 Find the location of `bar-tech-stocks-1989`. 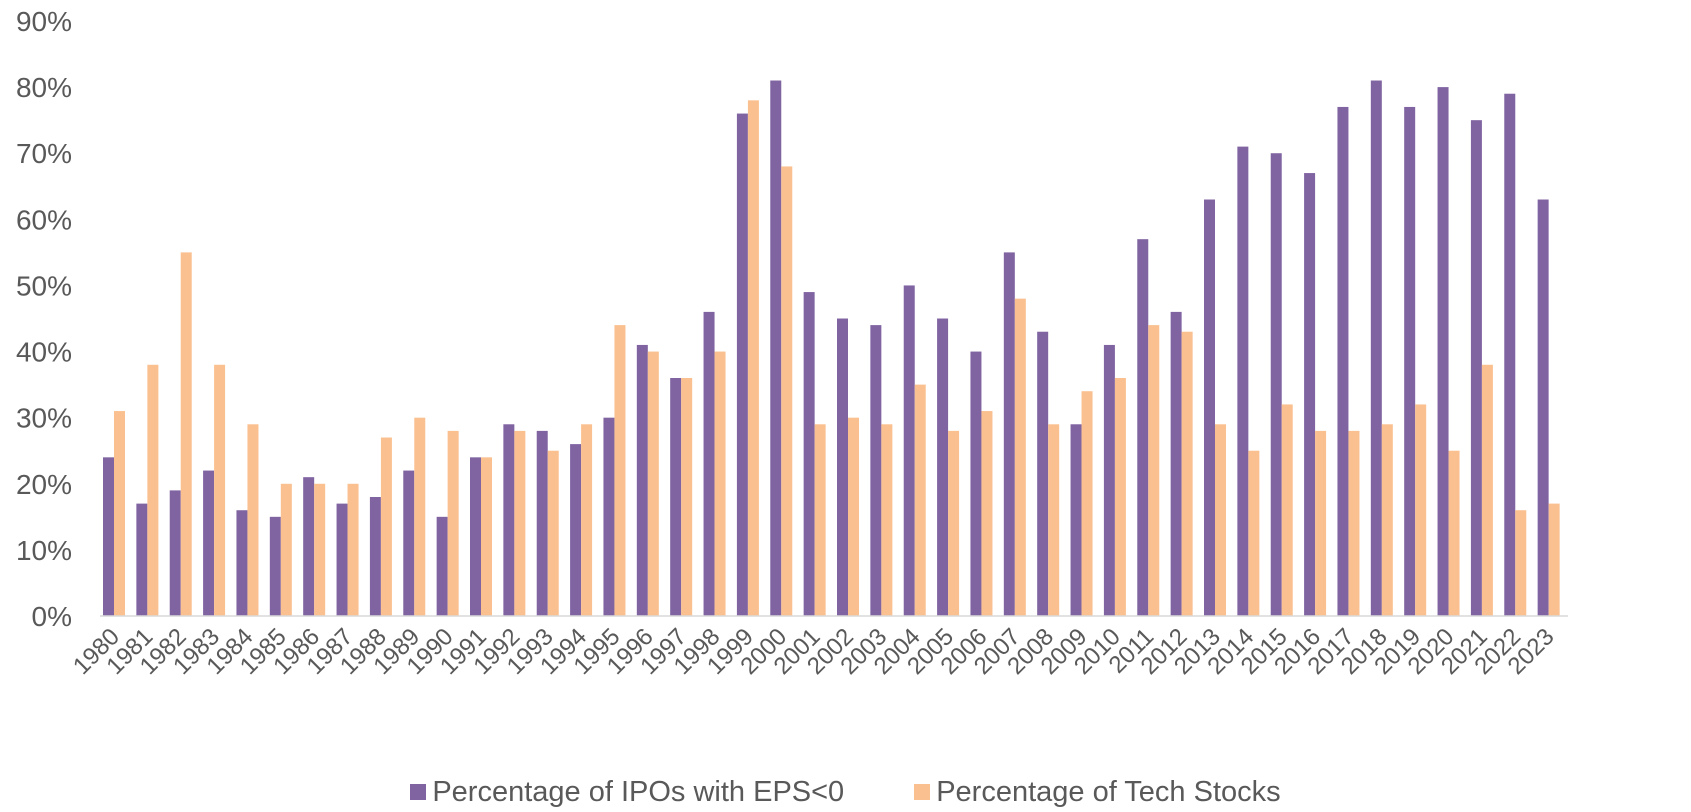

bar-tech-stocks-1989 is located at coordinates (420, 516).